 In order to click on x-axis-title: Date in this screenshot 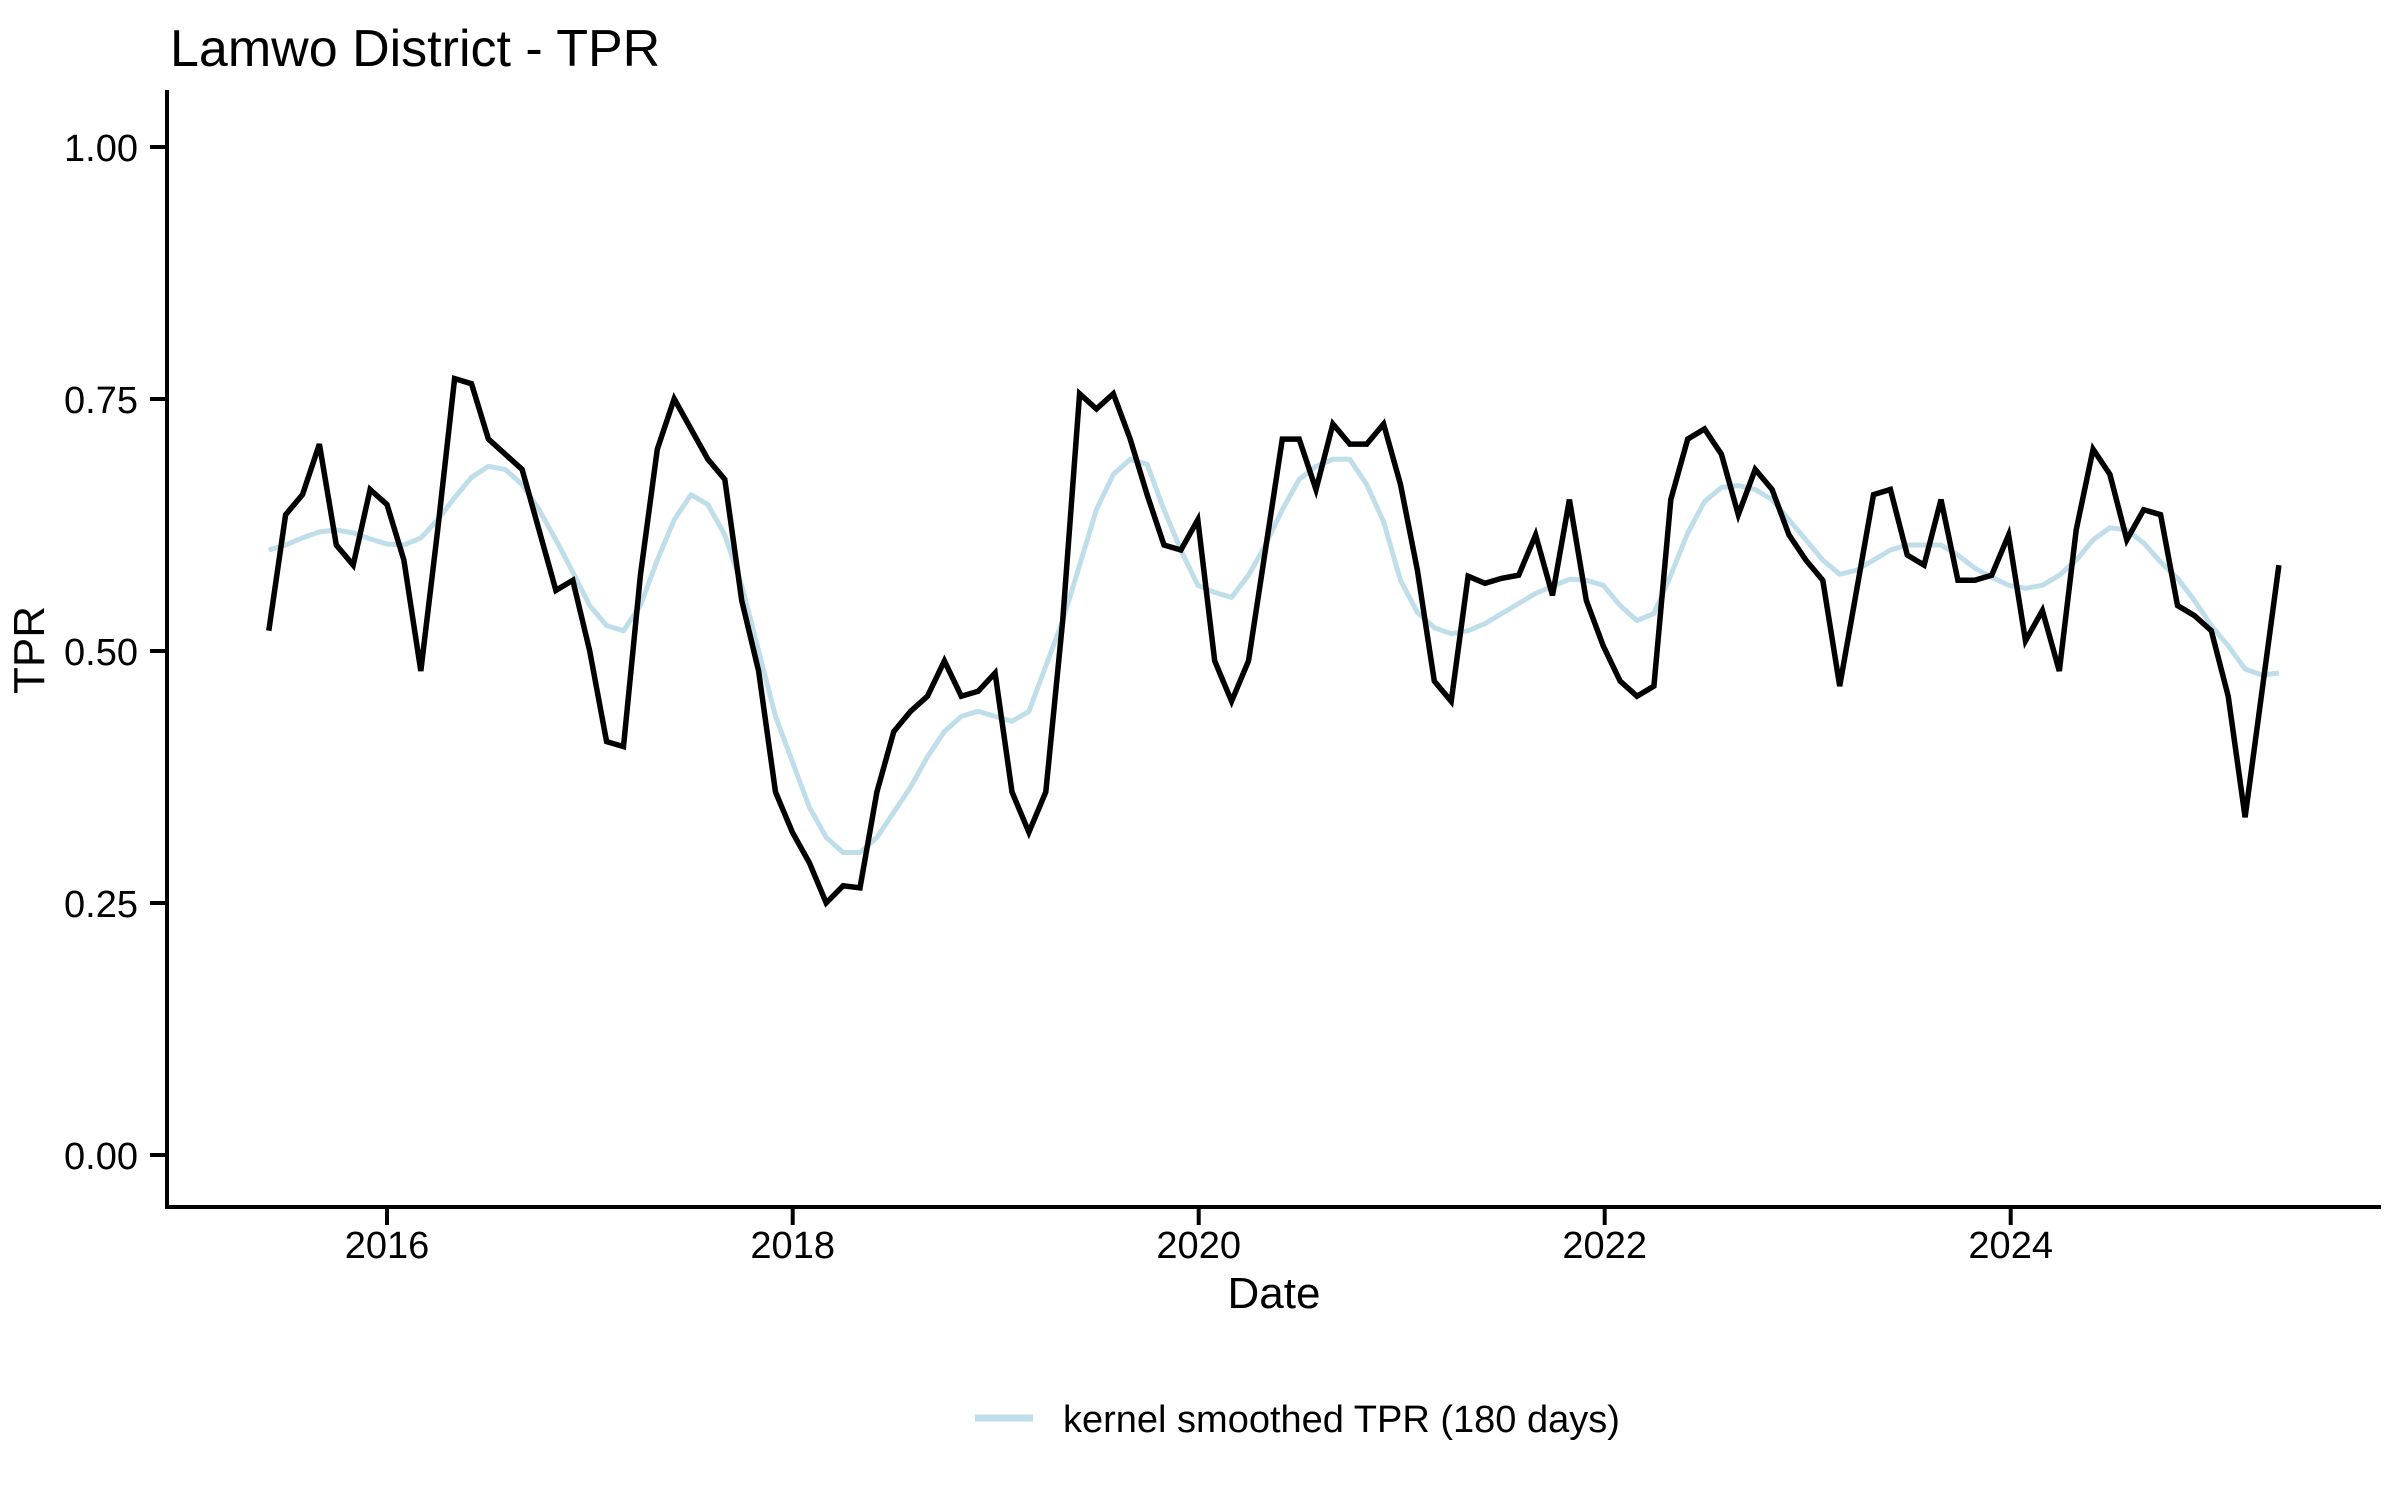, I will do `click(1274, 1293)`.